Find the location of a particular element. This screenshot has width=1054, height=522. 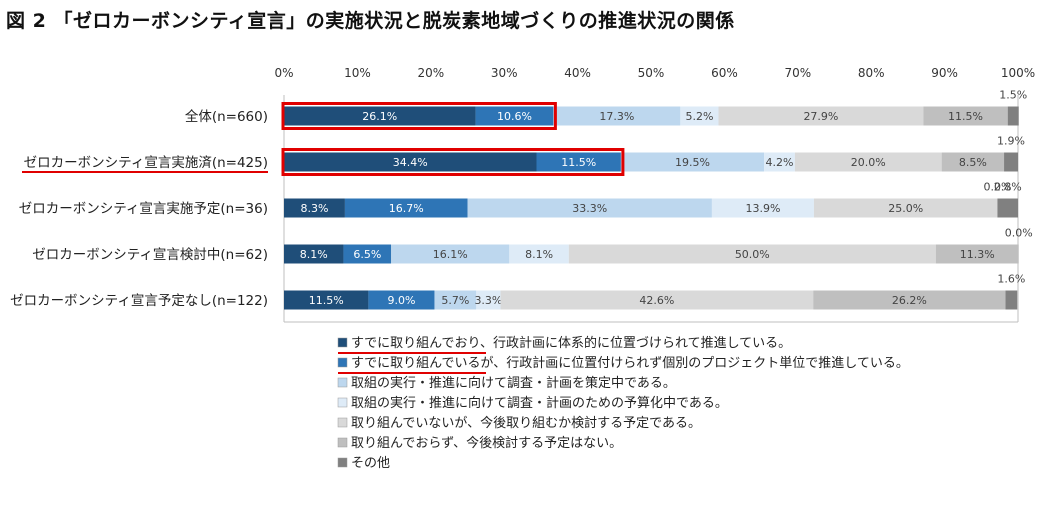

data-label: 19.5% is located at coordinates (692, 162).